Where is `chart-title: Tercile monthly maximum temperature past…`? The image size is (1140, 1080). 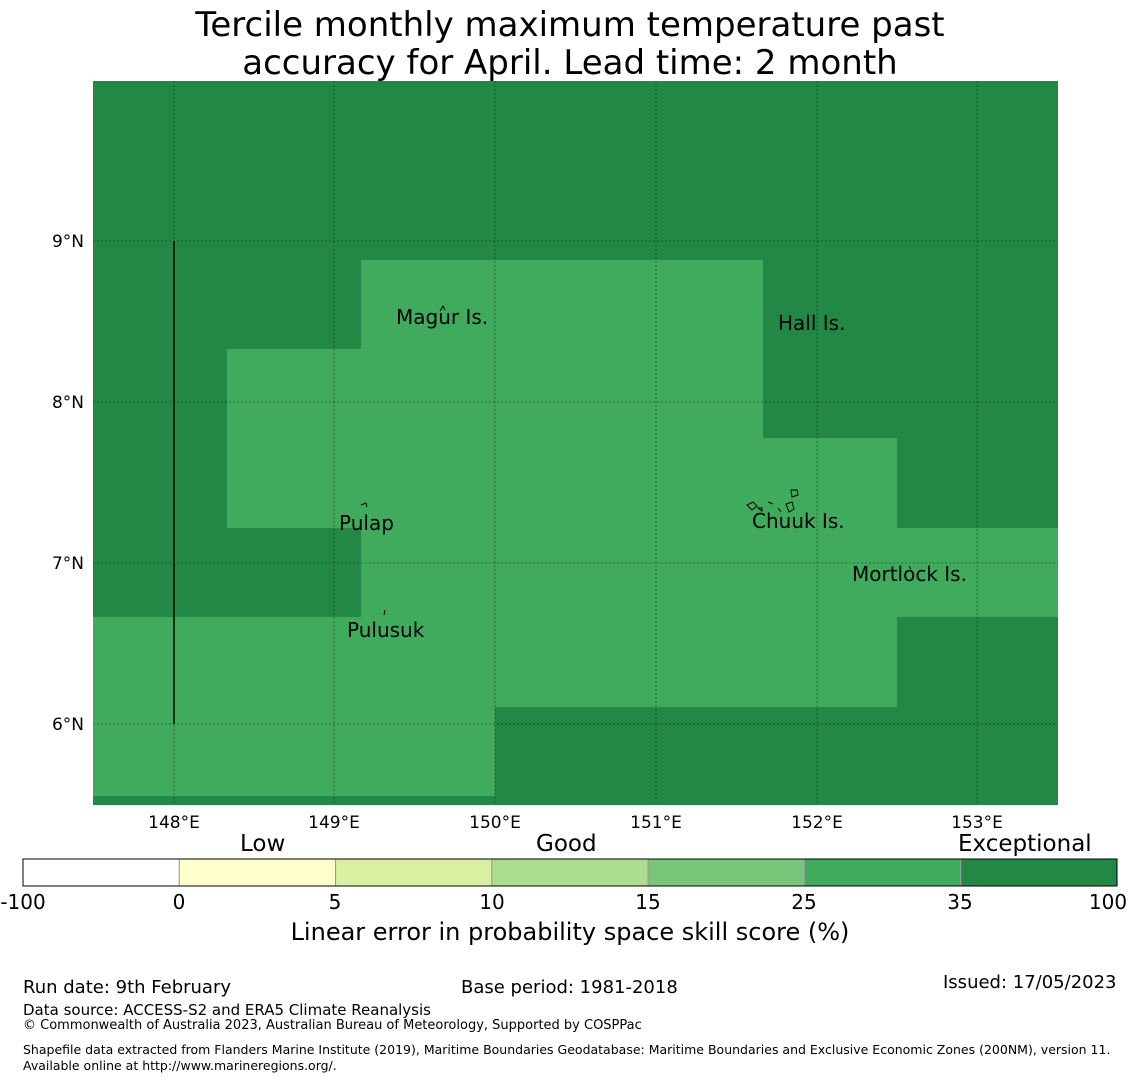 chart-title: Tercile monthly maximum temperature past… is located at coordinates (570, 44).